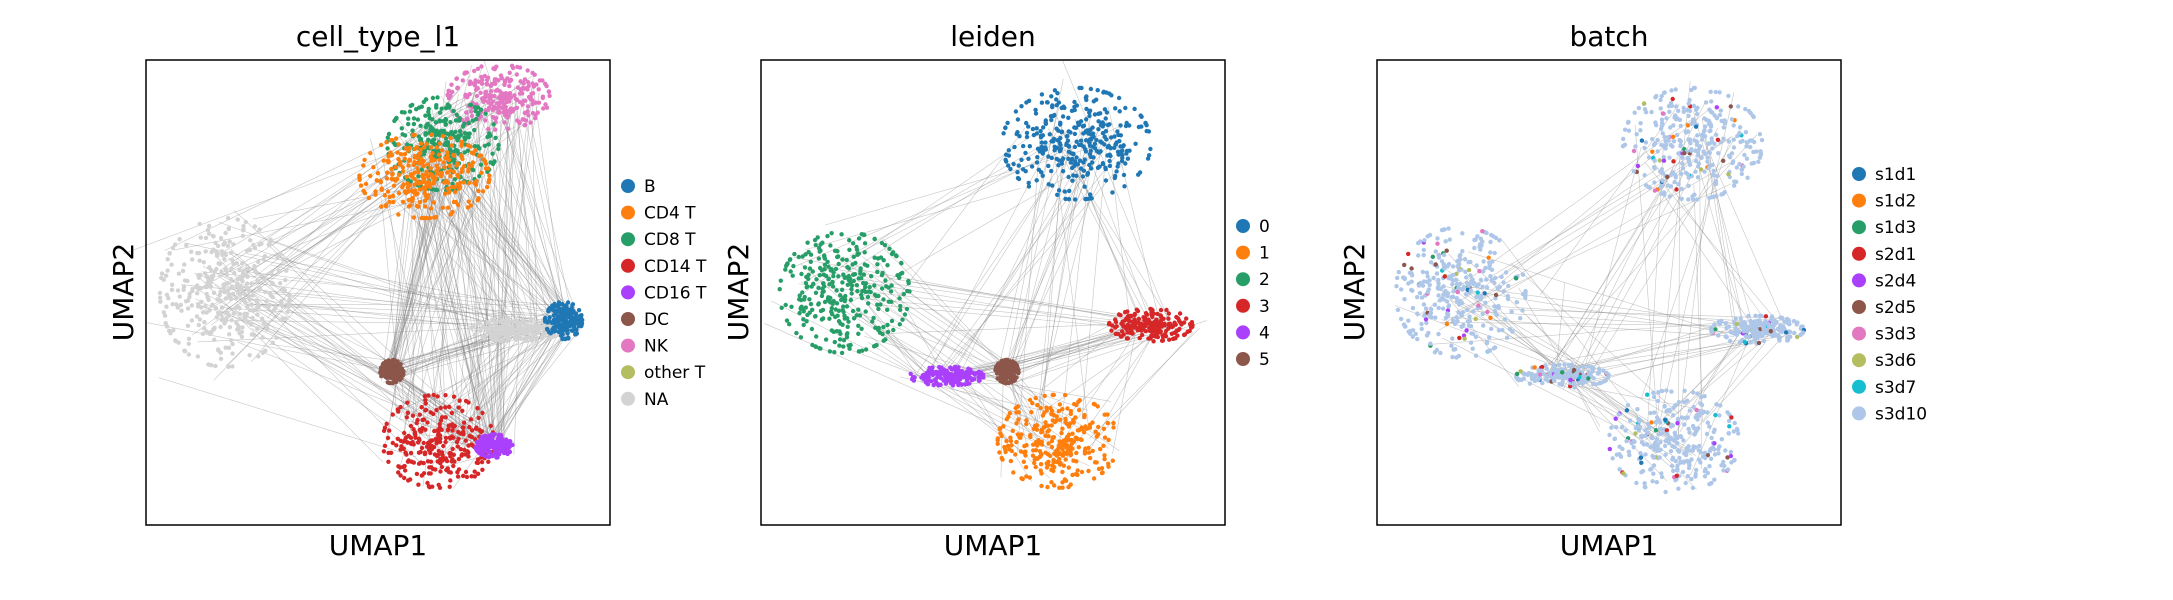  I want to click on legend-marker, so click(628, 398).